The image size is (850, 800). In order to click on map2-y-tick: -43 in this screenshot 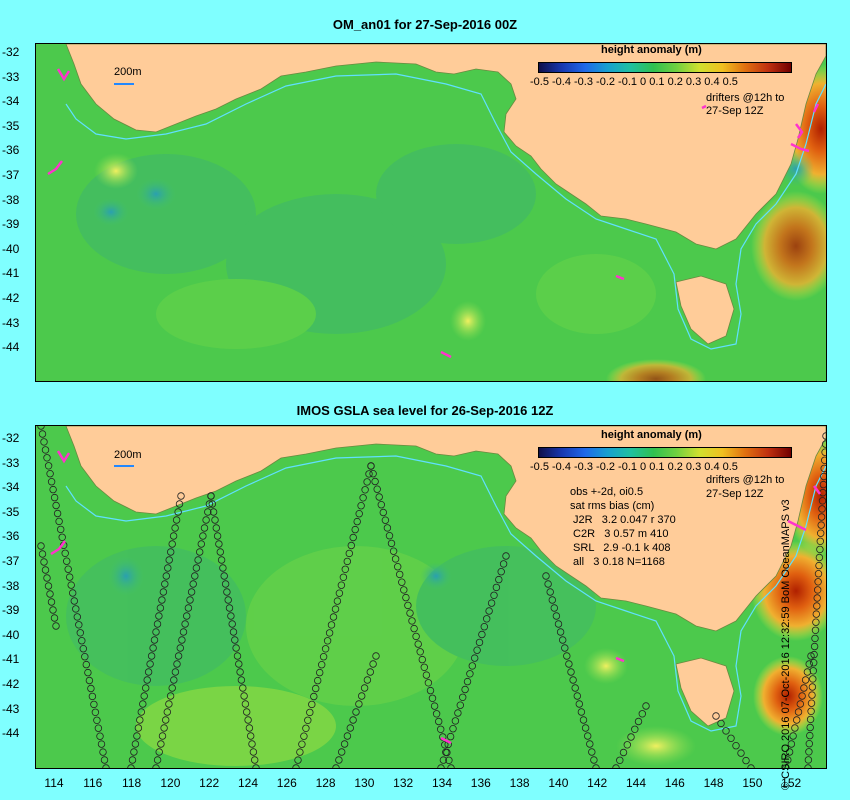, I will do `click(11, 708)`.